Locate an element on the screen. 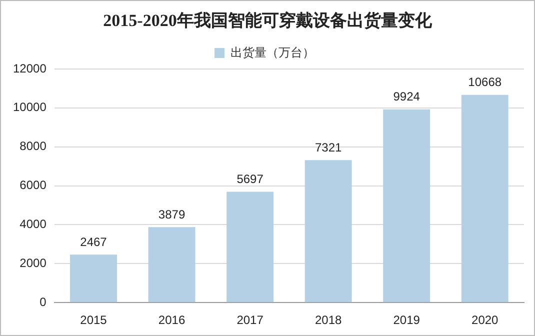  x-tick-label: 2018 is located at coordinates (328, 320).